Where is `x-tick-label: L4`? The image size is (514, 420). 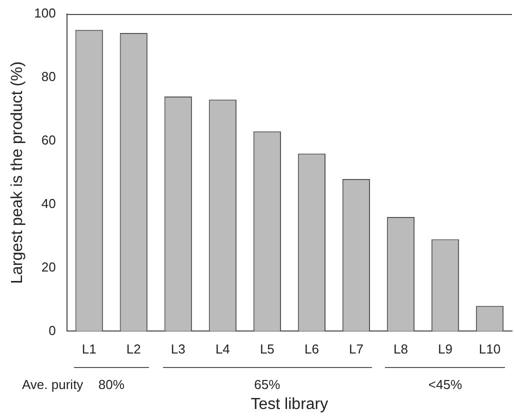
x-tick-label: L4 is located at coordinates (222, 349).